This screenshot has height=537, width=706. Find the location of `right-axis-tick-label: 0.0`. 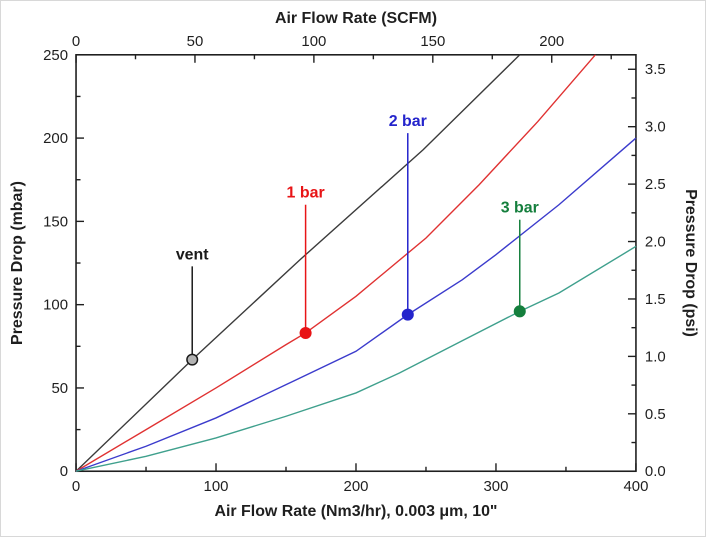

right-axis-tick-label: 0.0 is located at coordinates (655, 471).